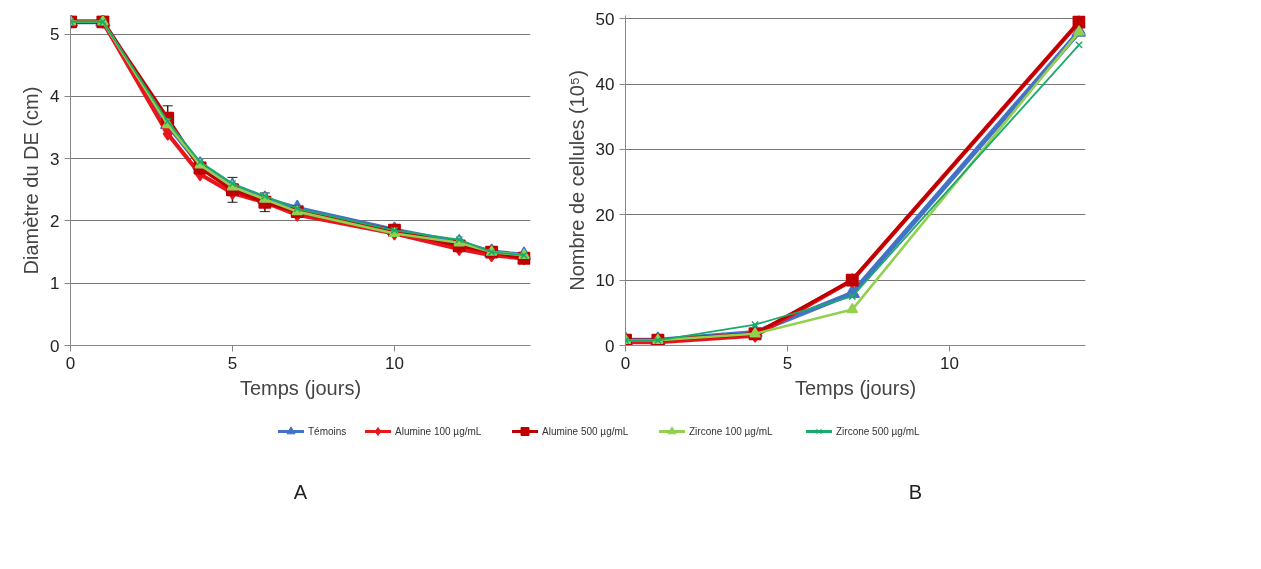 The image size is (1261, 569). Describe the element at coordinates (878, 431) in the screenshot. I see `legend-label: Zircone 500 µg/mL` at that location.